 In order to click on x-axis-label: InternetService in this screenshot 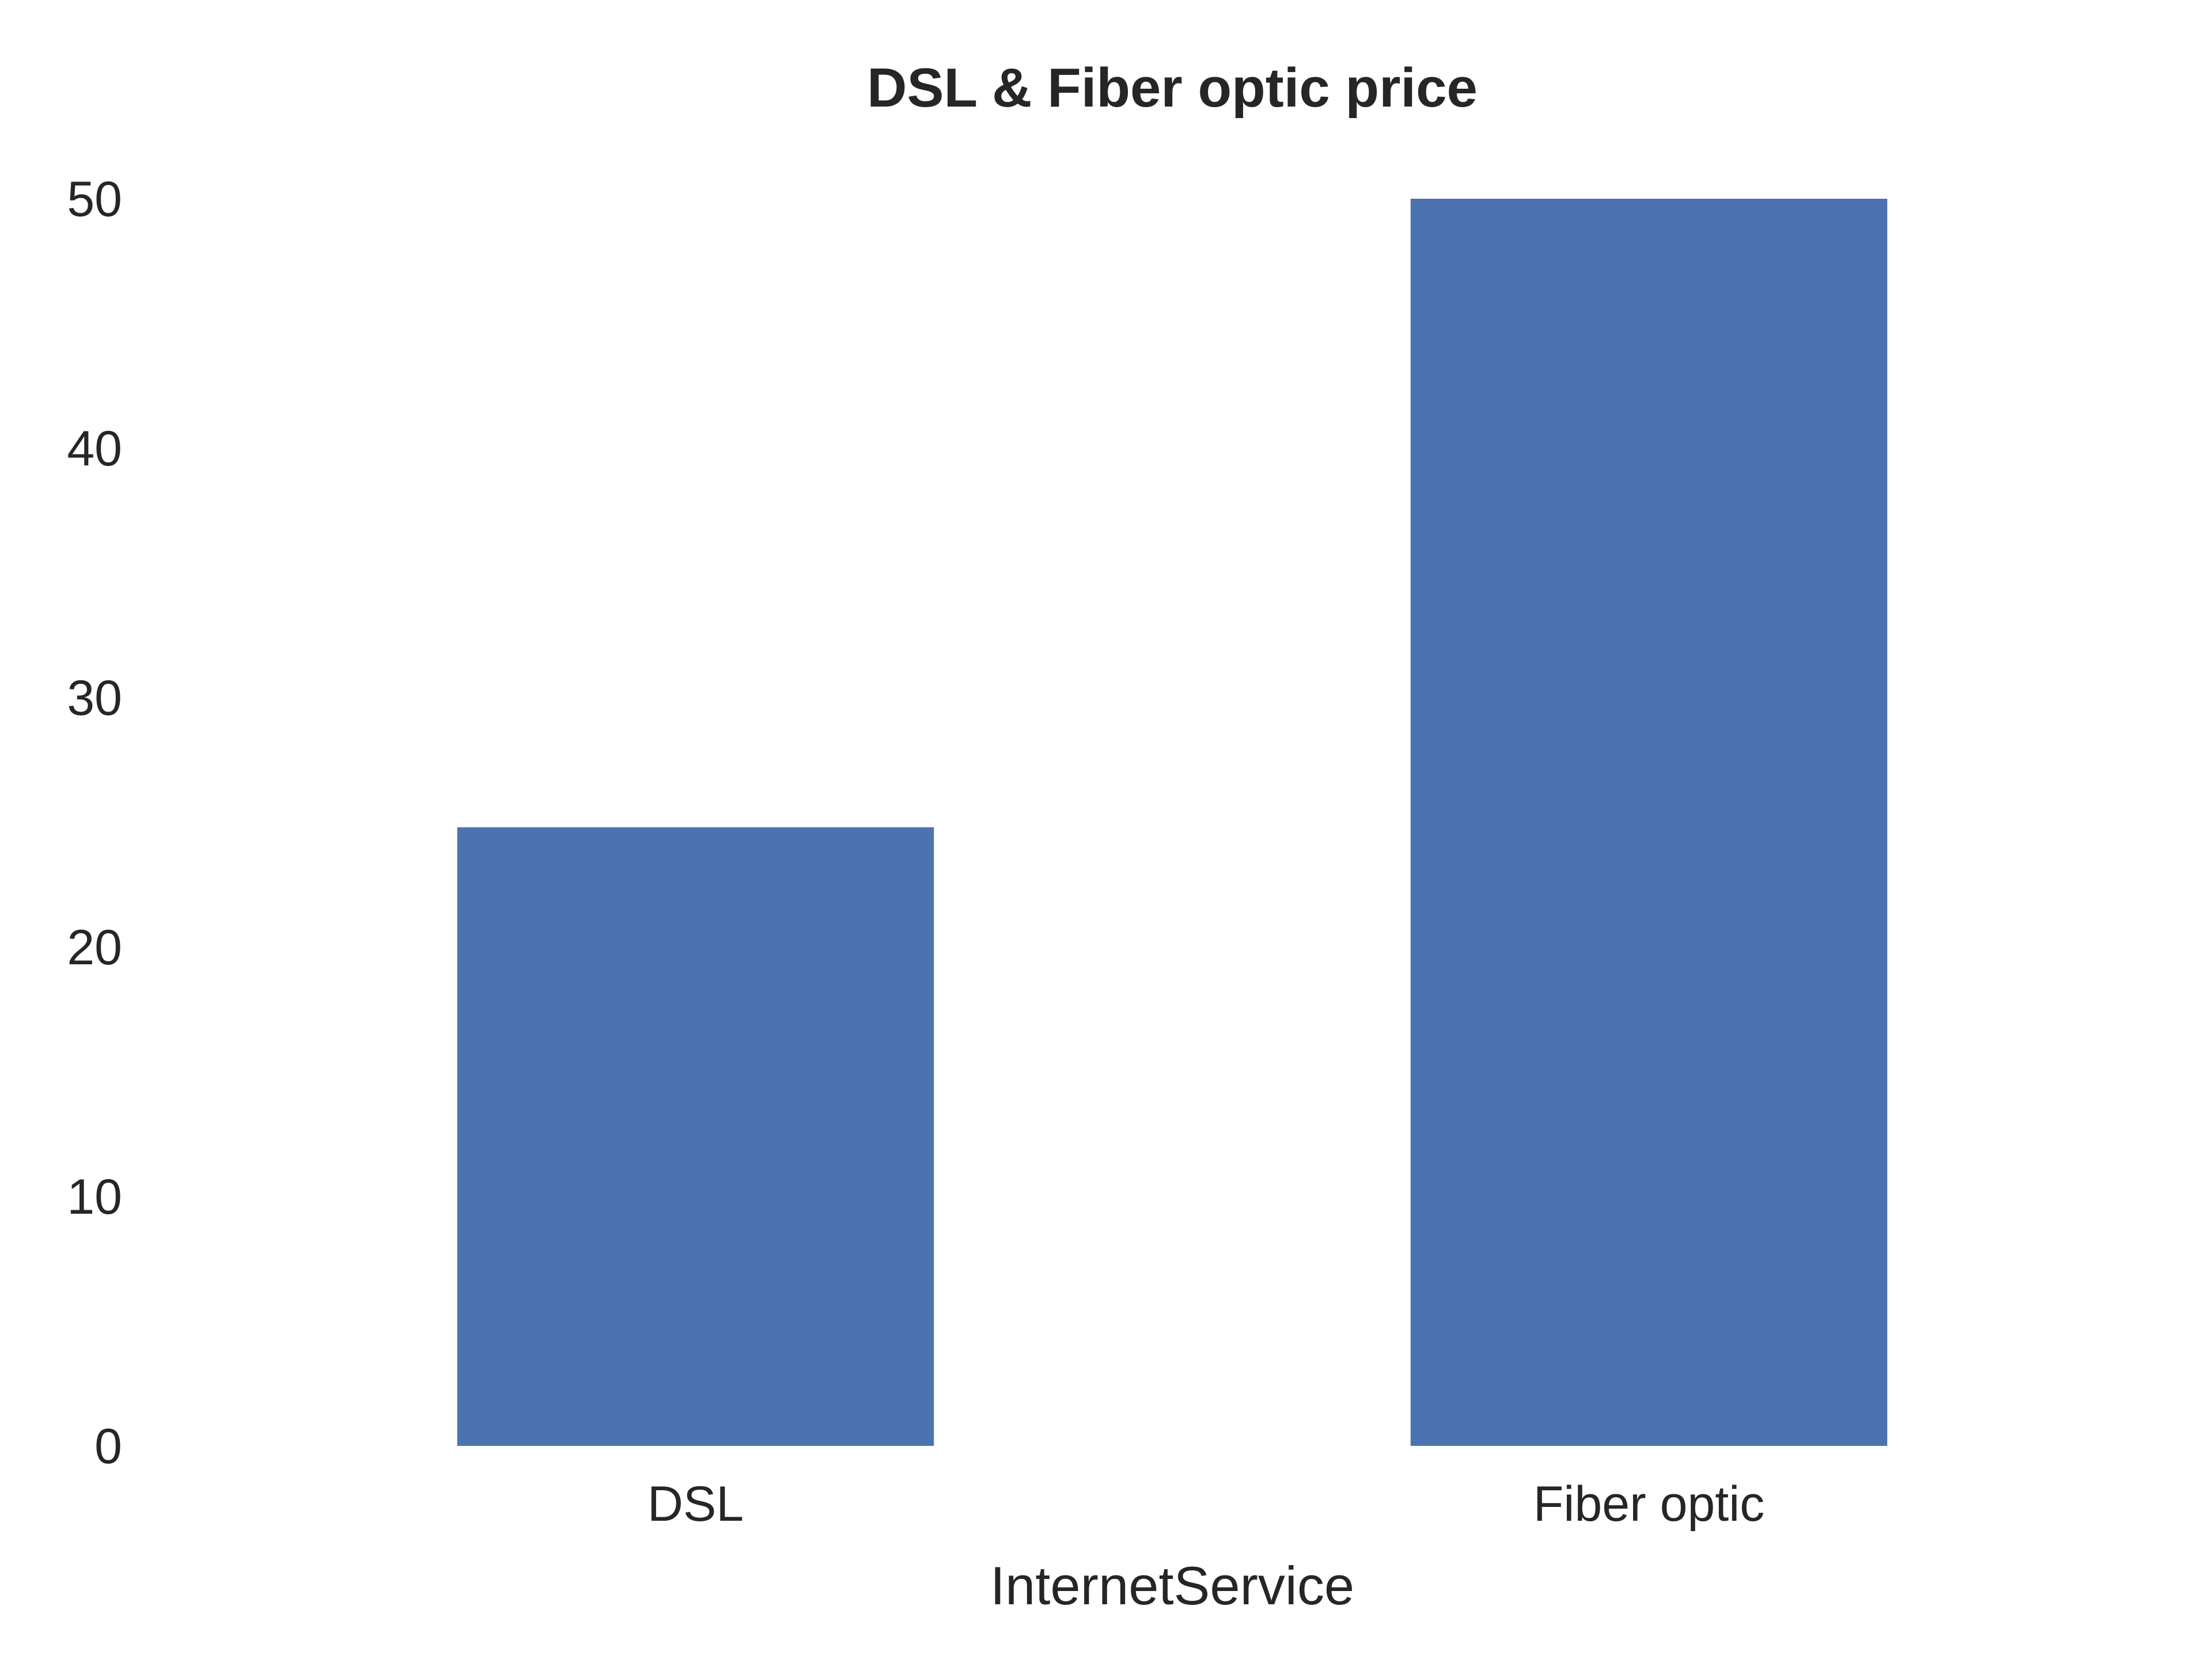, I will do `click(1172, 1585)`.